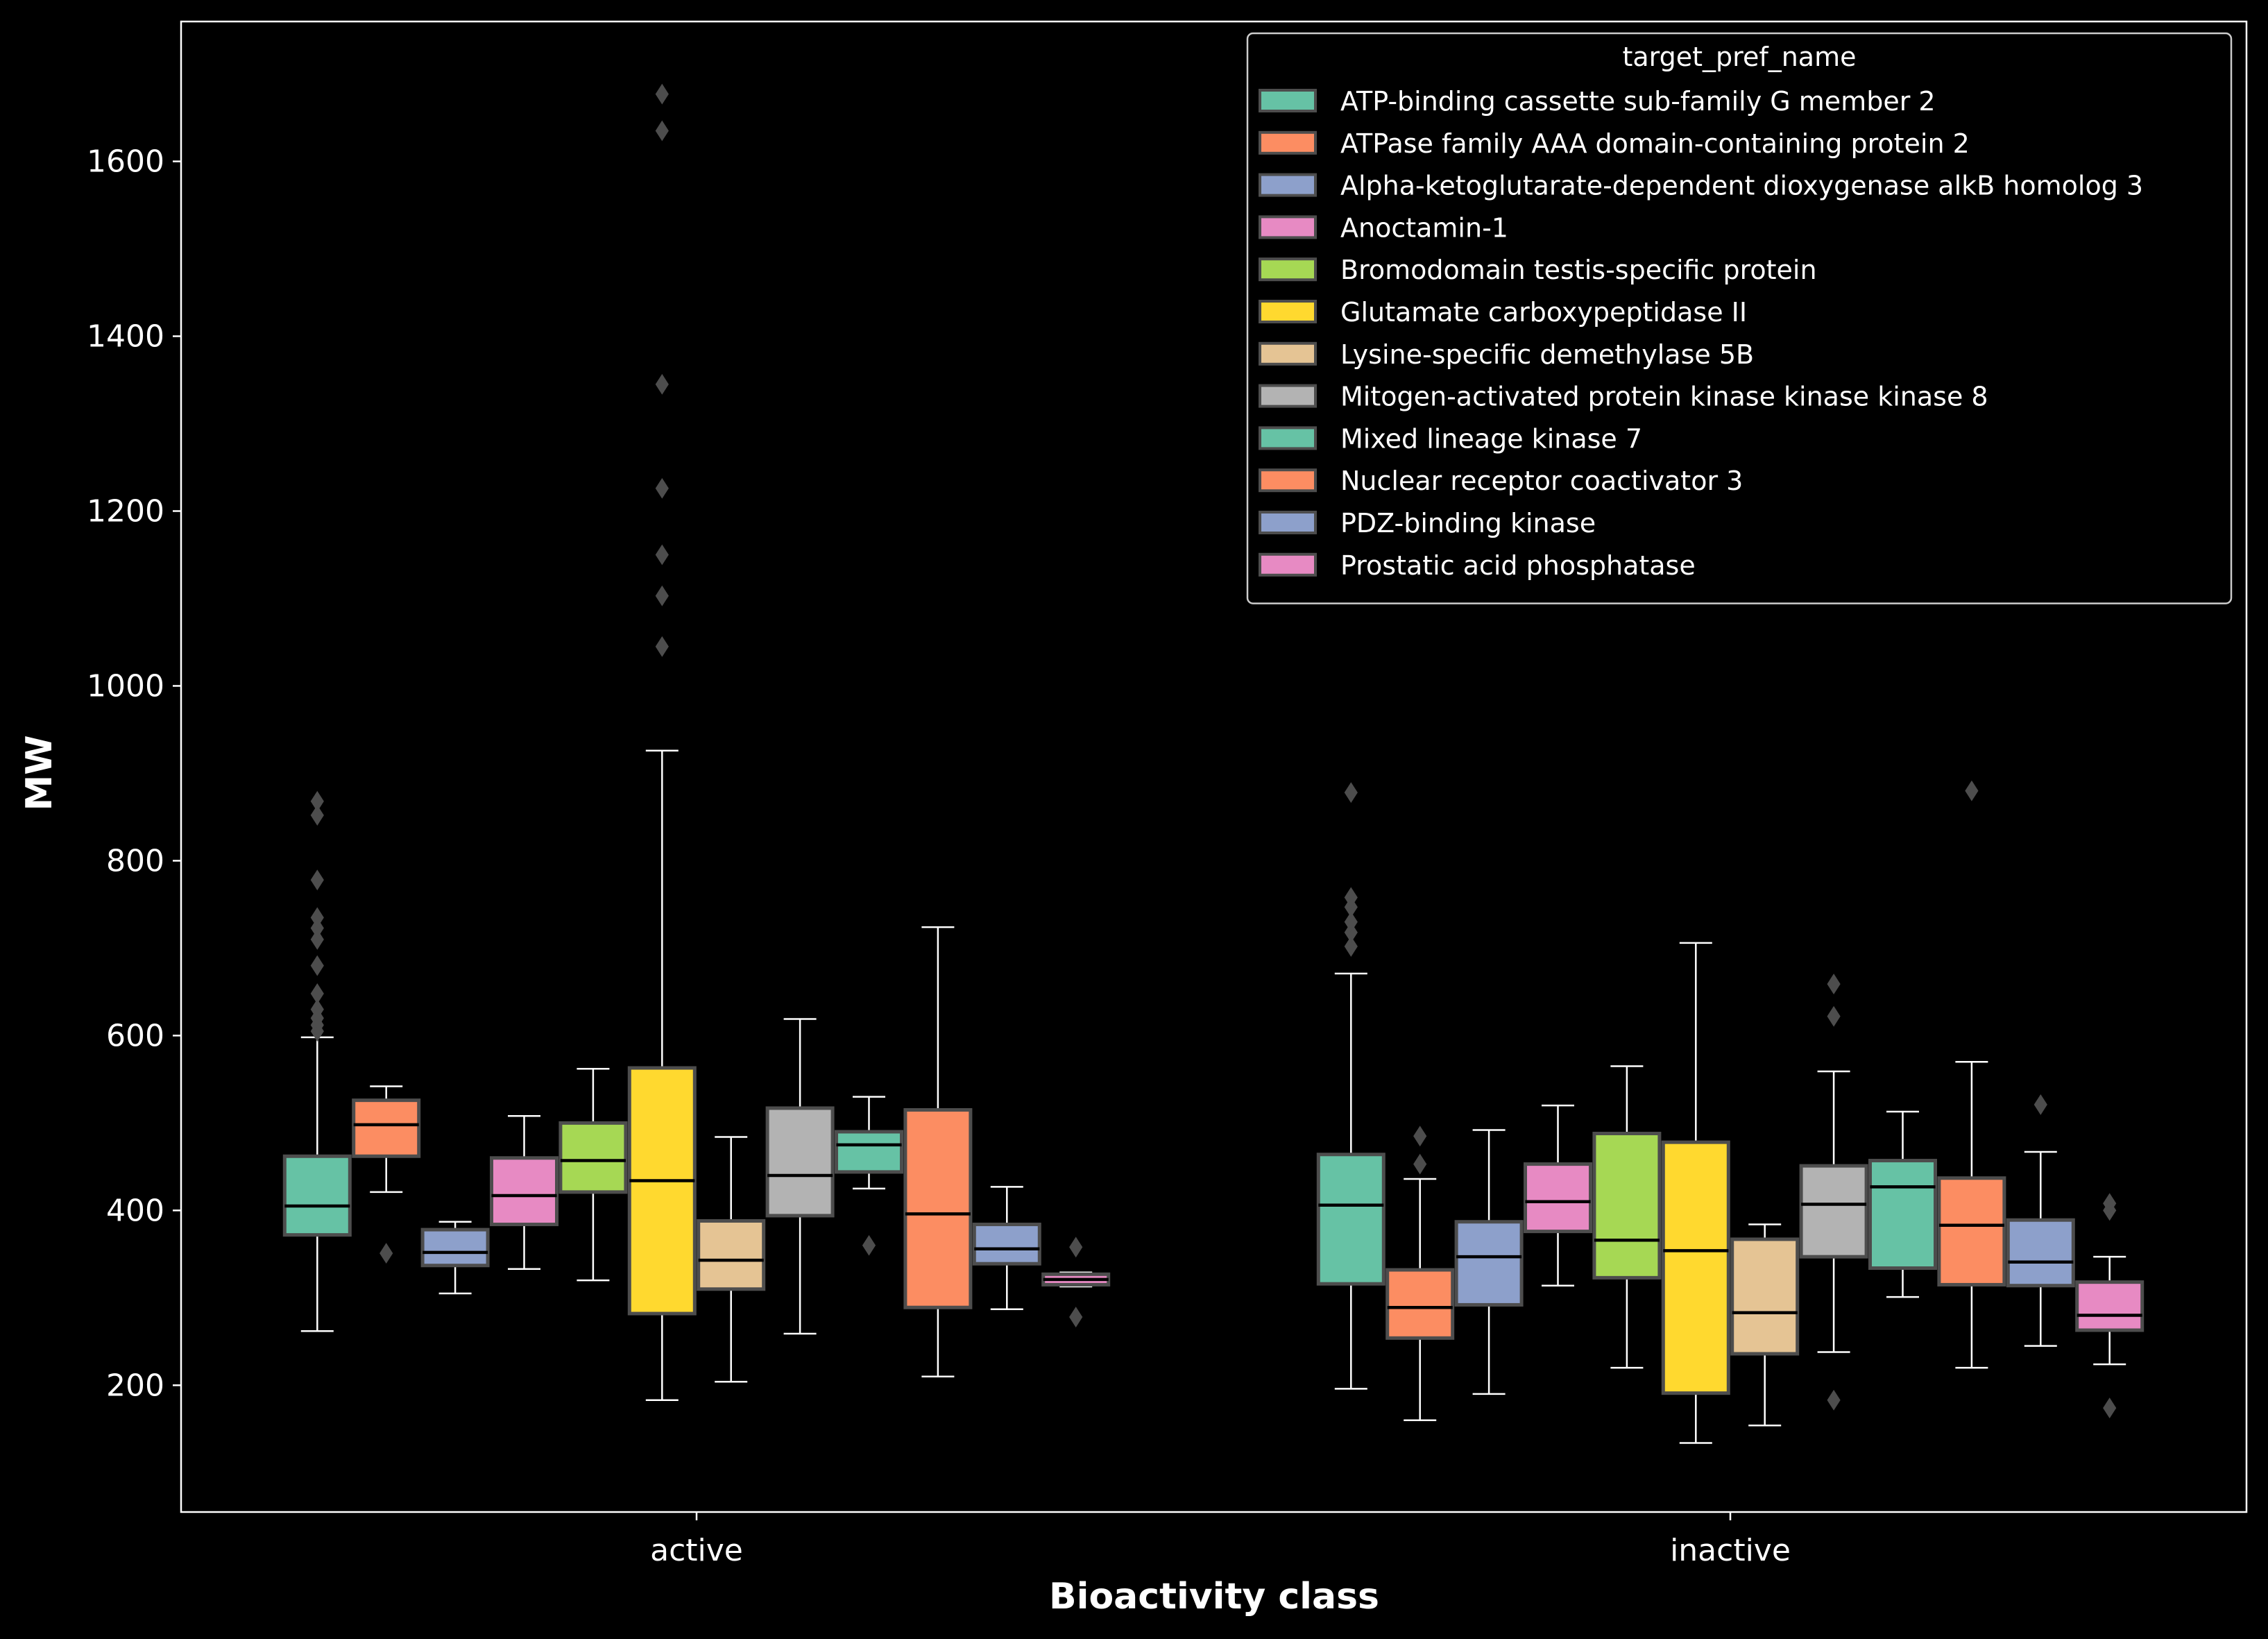 The height and width of the screenshot is (1639, 2268). Describe the element at coordinates (1468, 523) in the screenshot. I see `legend-entry-label: PDZ-binding kinase` at that location.